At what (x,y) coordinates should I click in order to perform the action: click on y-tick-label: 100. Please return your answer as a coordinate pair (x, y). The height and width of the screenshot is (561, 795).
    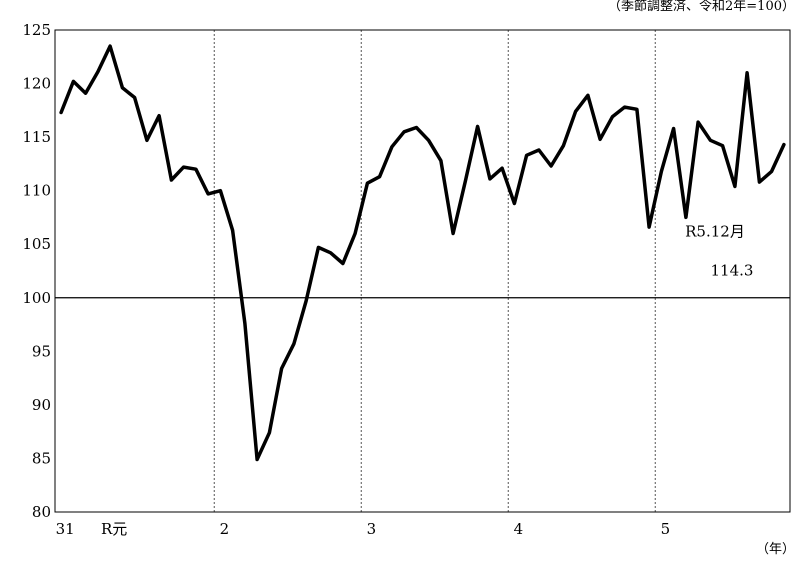
    Looking at the image, I should click on (36, 298).